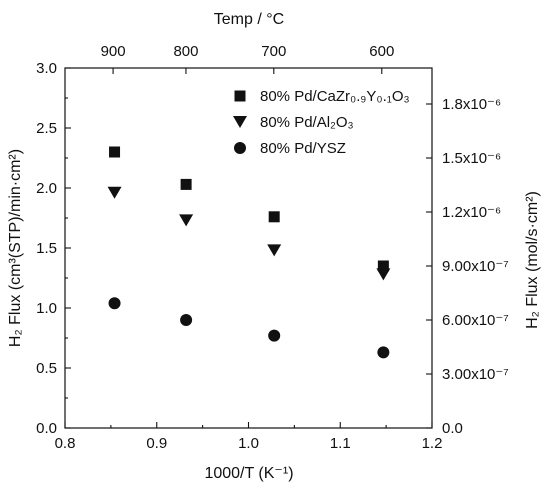 The height and width of the screenshot is (494, 550). Describe the element at coordinates (471, 104) in the screenshot. I see `y2-tick-label: 1.8x10⁻⁶` at that location.